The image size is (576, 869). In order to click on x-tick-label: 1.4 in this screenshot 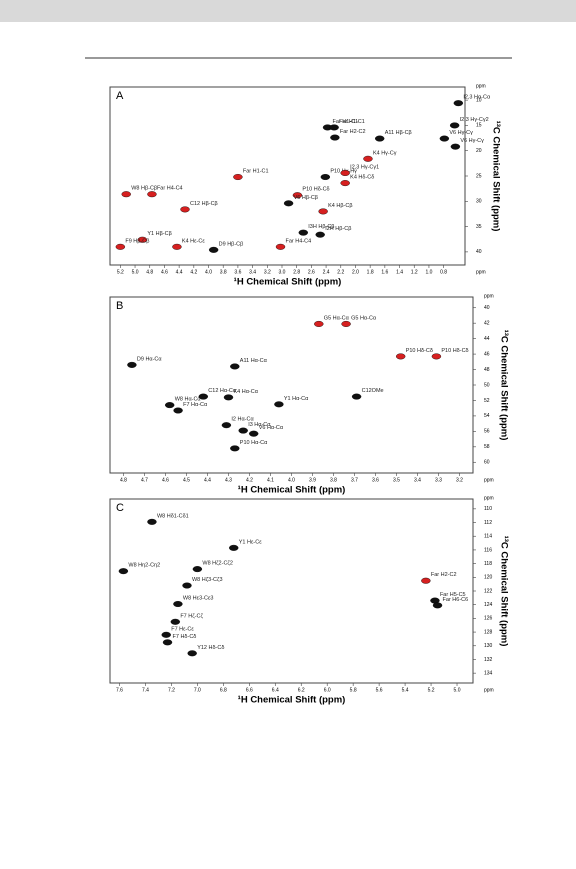, I will do `click(399, 272)`.